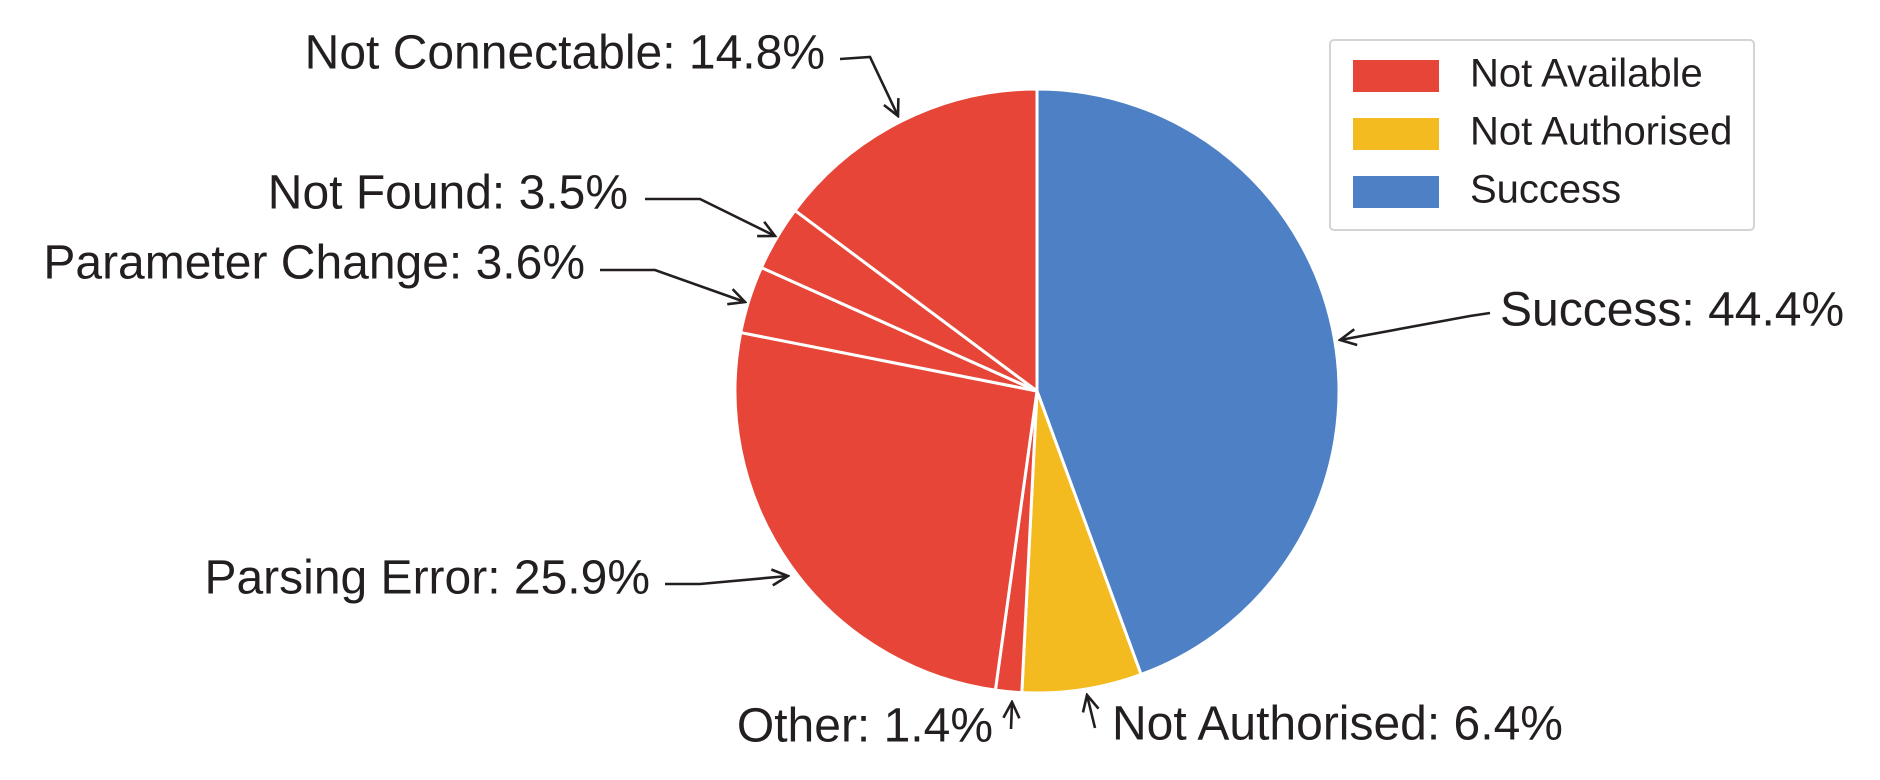  What do you see at coordinates (1081, 542) in the screenshot?
I see `pie-slice-not-authorised` at bounding box center [1081, 542].